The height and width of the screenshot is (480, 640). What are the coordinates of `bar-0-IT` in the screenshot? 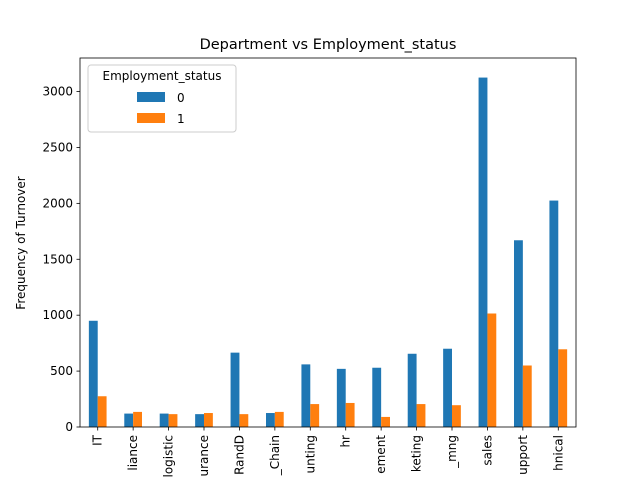 It's located at (93, 373).